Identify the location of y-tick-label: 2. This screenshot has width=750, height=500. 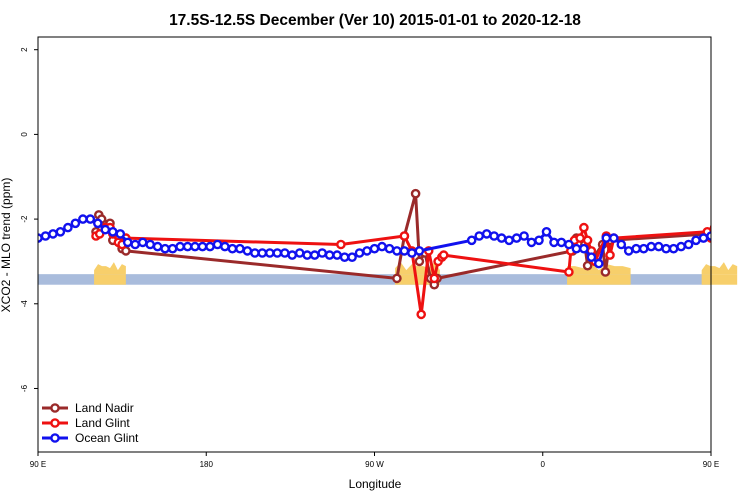
(24, 49).